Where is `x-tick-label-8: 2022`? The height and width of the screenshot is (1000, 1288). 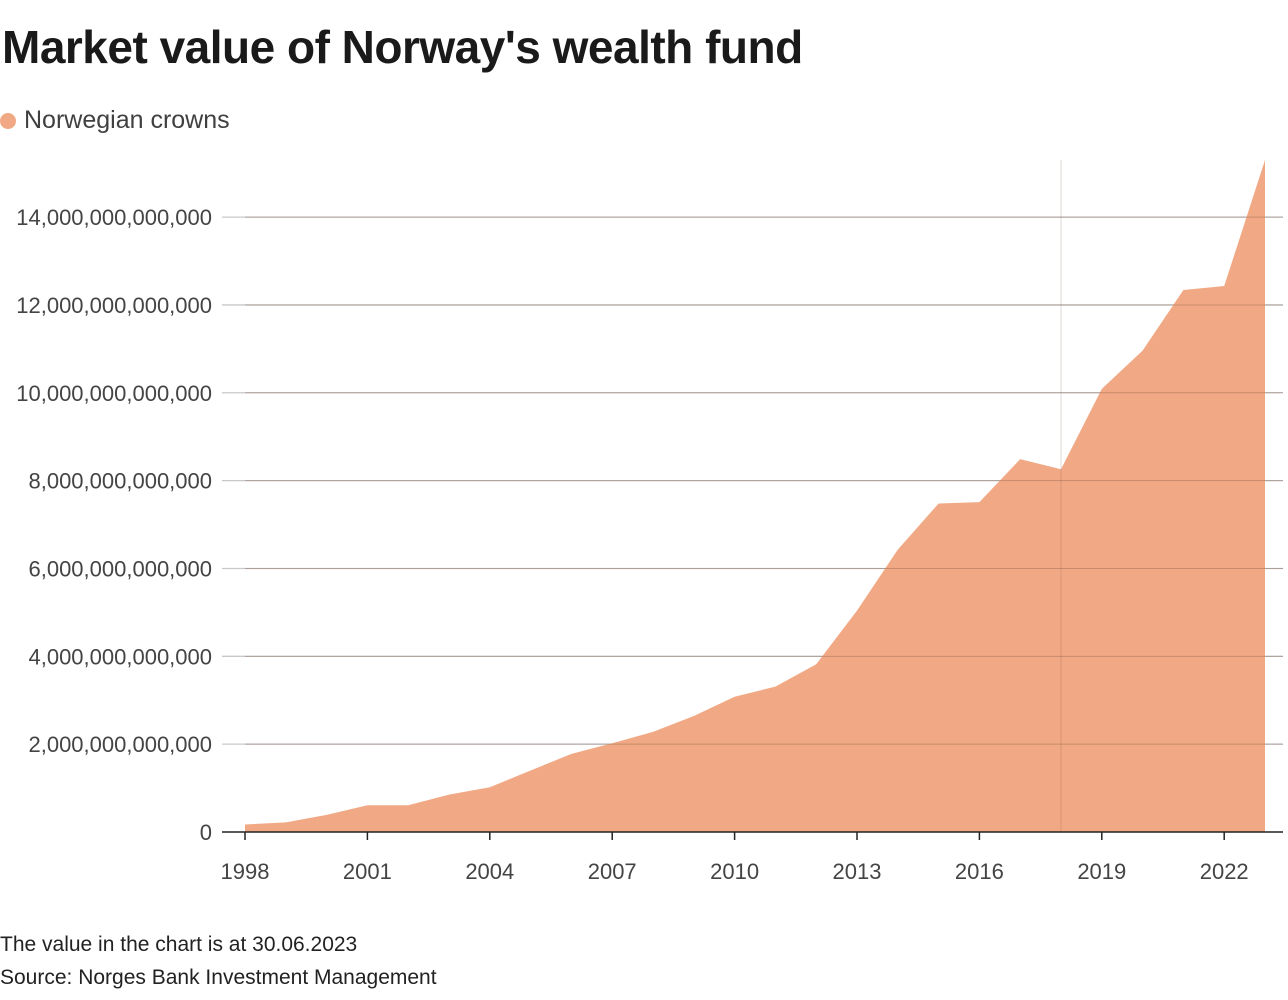 x-tick-label-8: 2022 is located at coordinates (1224, 871).